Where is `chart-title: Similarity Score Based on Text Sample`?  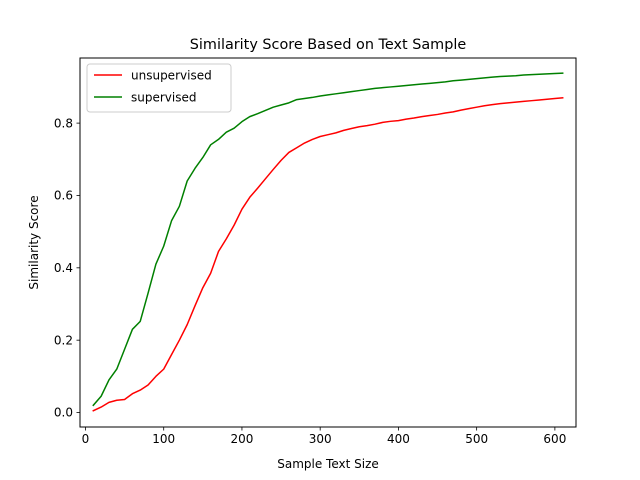 chart-title: Similarity Score Based on Text Sample is located at coordinates (328, 45).